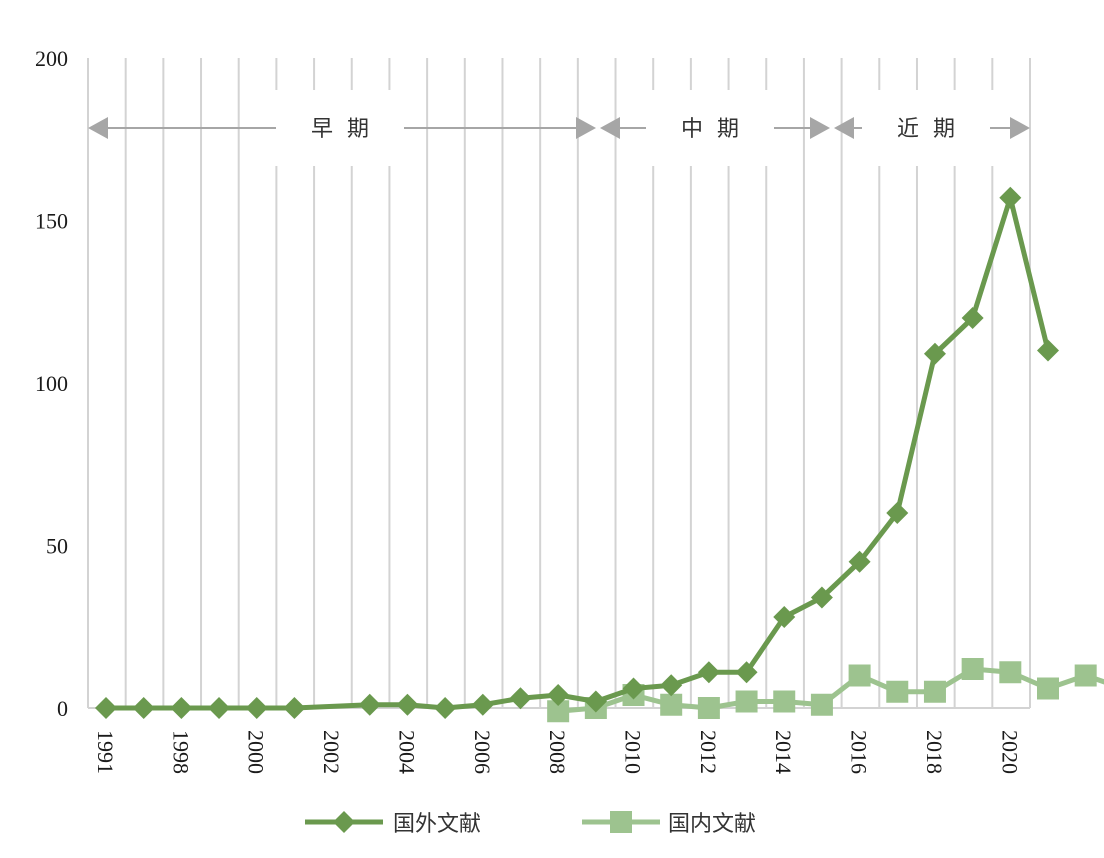 This screenshot has height=858, width=1104. What do you see at coordinates (256, 752) in the screenshot?
I see `x-tick-label: 2000` at bounding box center [256, 752].